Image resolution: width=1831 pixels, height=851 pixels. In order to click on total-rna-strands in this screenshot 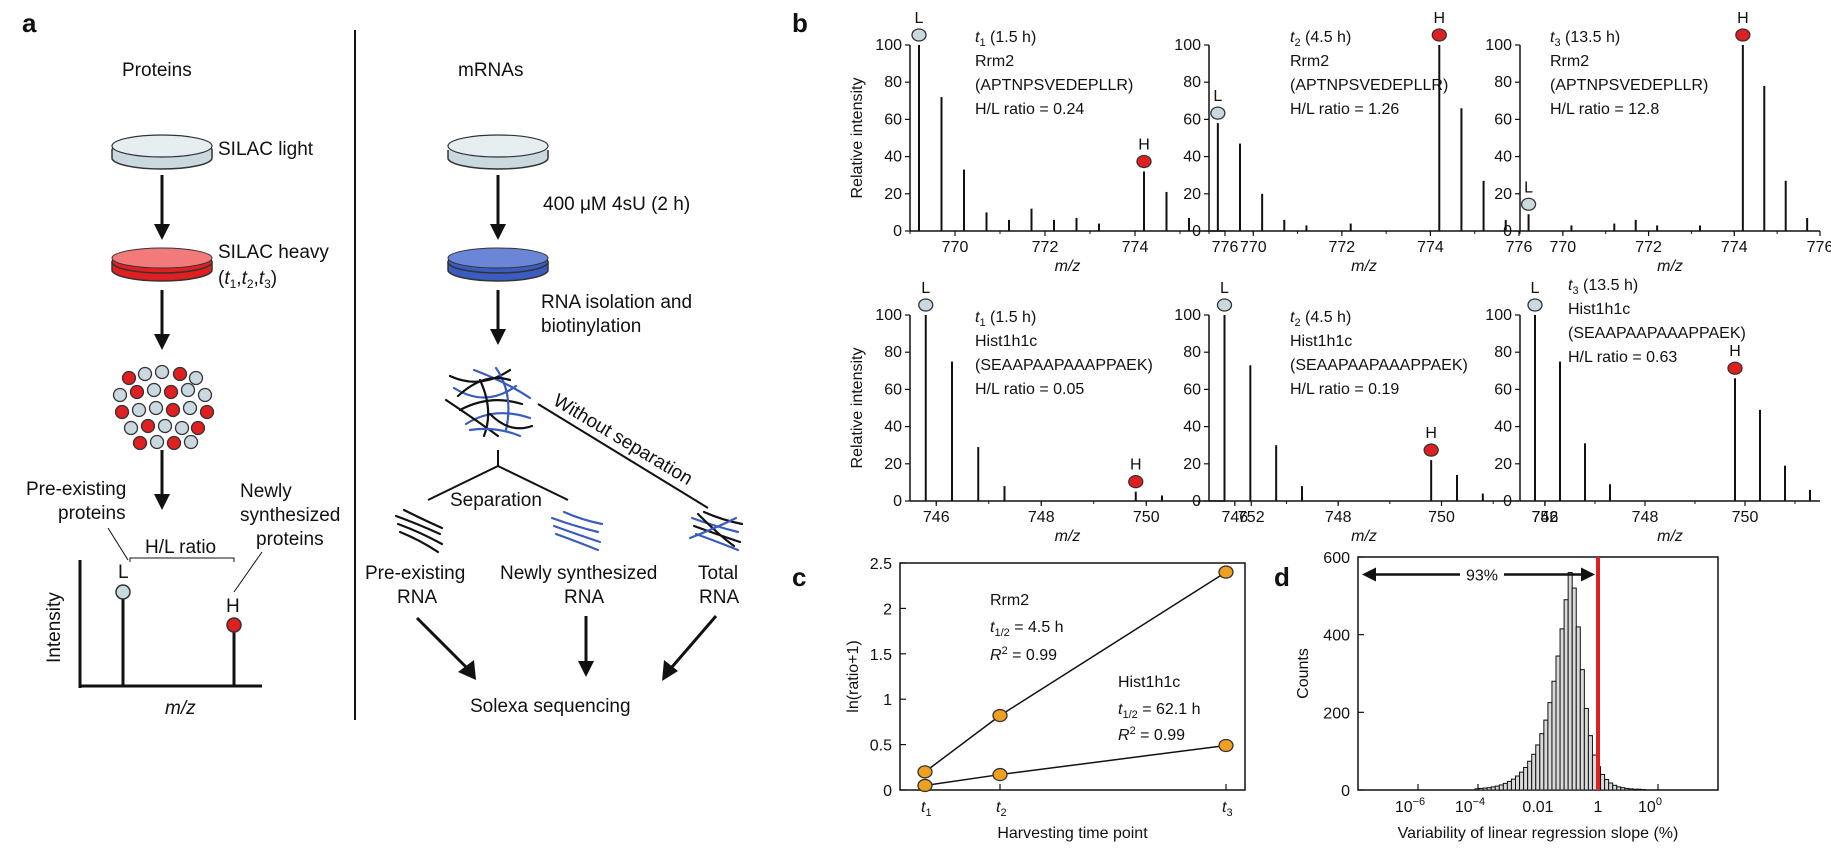, I will do `click(716, 531)`.